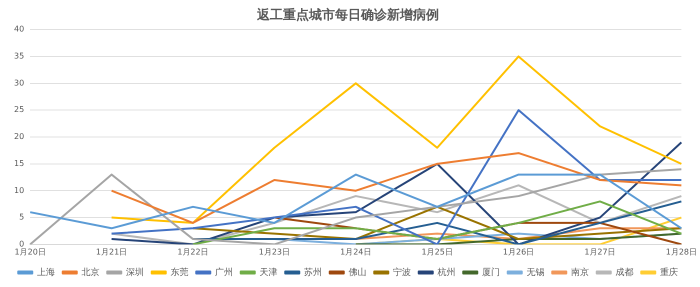 The height and width of the screenshot is (287, 700). What do you see at coordinates (579, 272) in the screenshot?
I see `legend-label: 南京` at bounding box center [579, 272].